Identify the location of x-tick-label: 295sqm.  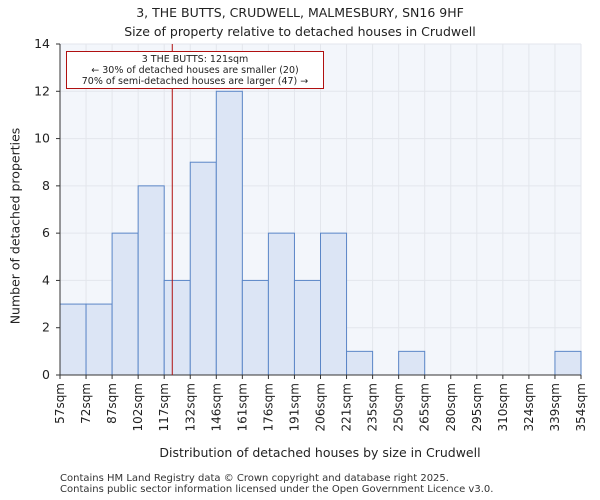
(477, 407).